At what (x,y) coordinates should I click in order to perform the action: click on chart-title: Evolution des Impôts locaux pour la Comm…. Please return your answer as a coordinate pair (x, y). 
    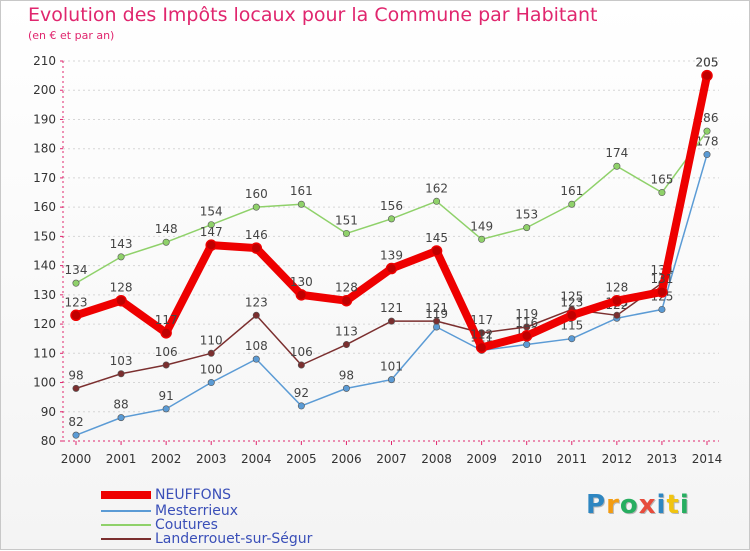
    Looking at the image, I should click on (313, 15).